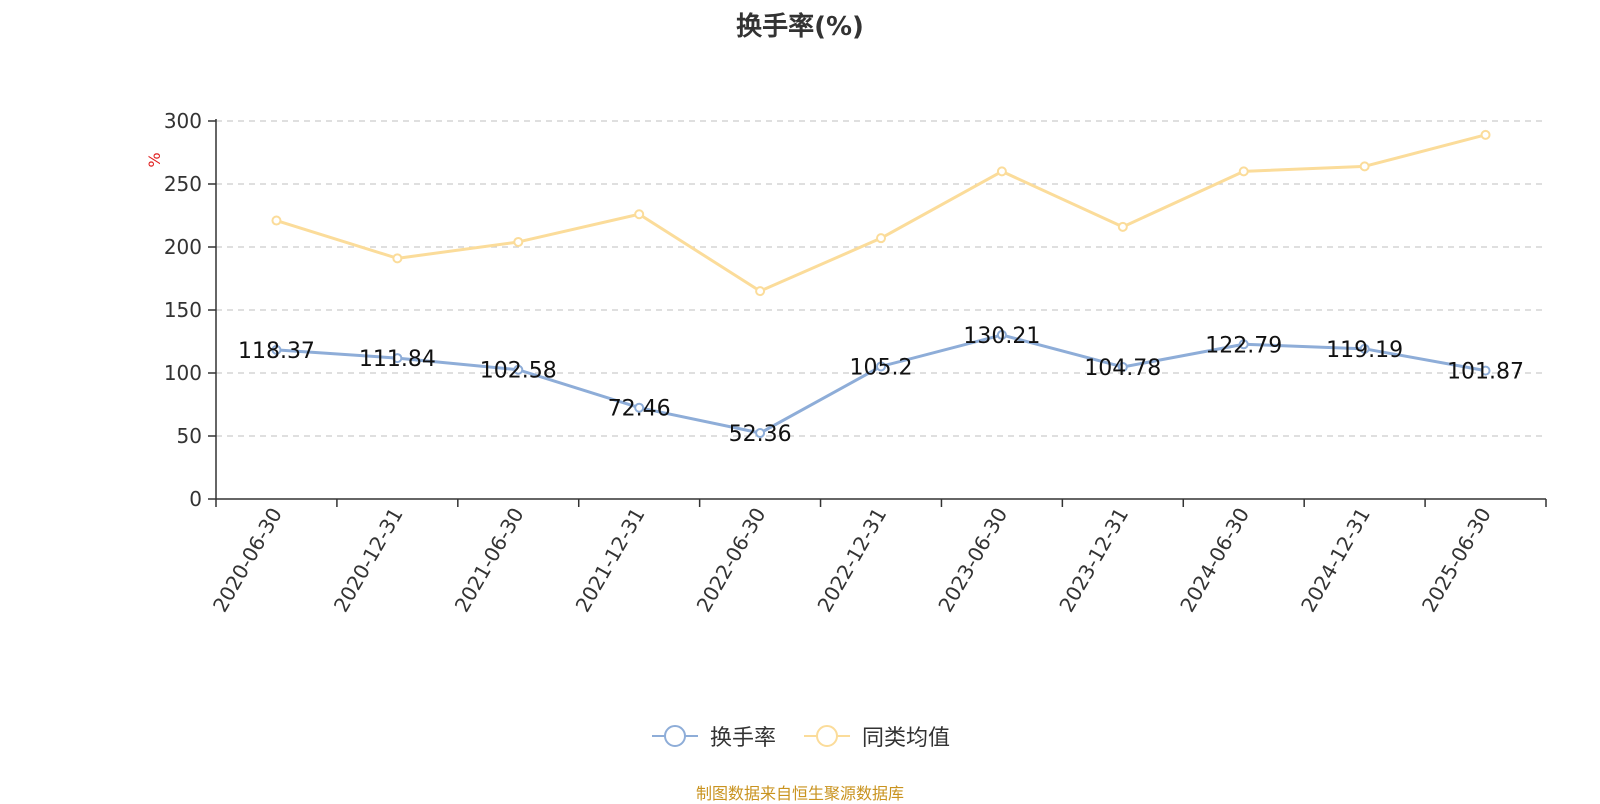 This screenshot has height=804, width=1600. I want to click on y-axis-unit-label: %, so click(154, 159).